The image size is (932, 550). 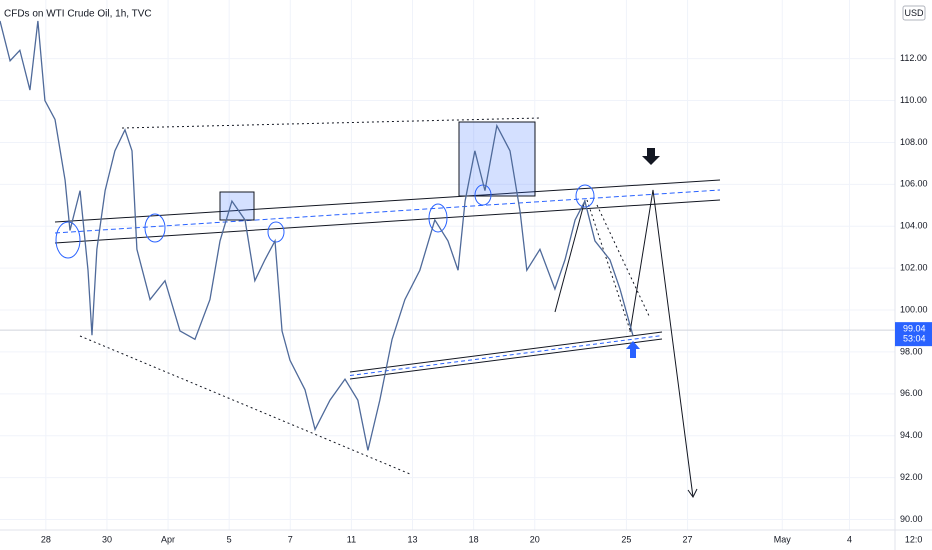 What do you see at coordinates (474, 539) in the screenshot?
I see `x-tick-label: 18` at bounding box center [474, 539].